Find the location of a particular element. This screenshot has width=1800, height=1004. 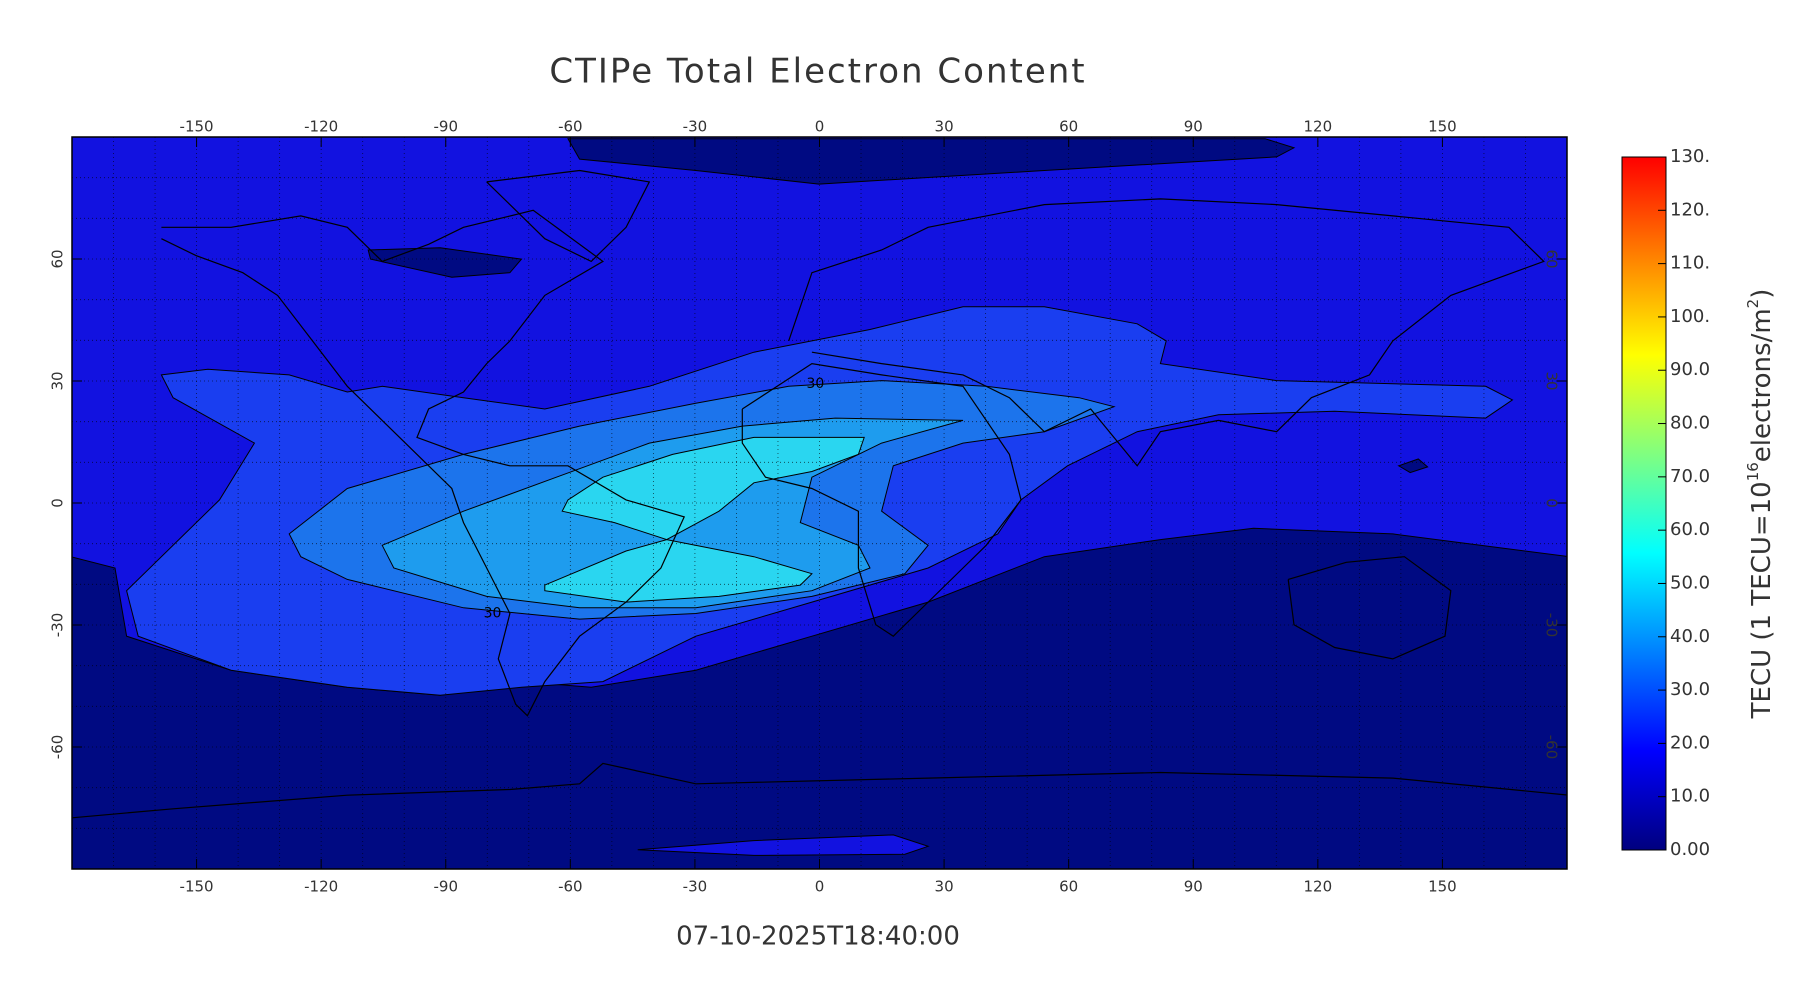

y-tick-label-right: 30 is located at coordinates (1552, 380).